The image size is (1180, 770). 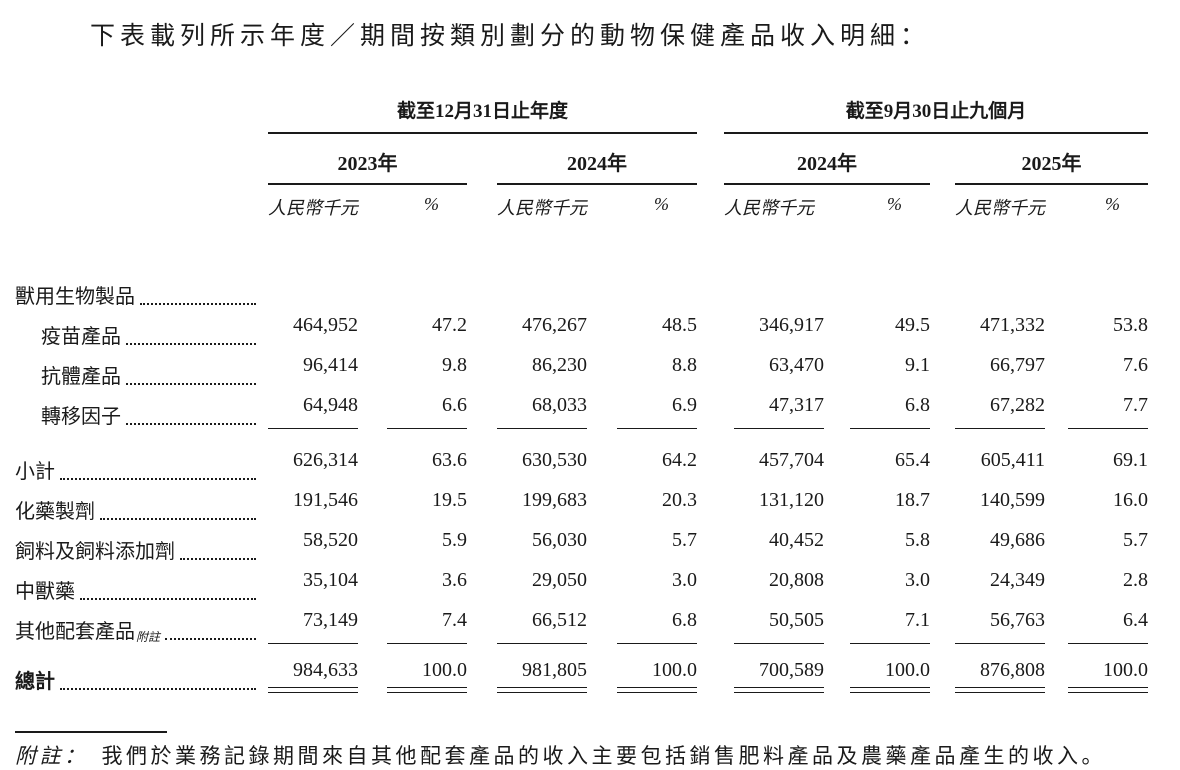 What do you see at coordinates (774, 625) in the screenshot?
I see `amount-value: 50,505` at bounding box center [774, 625].